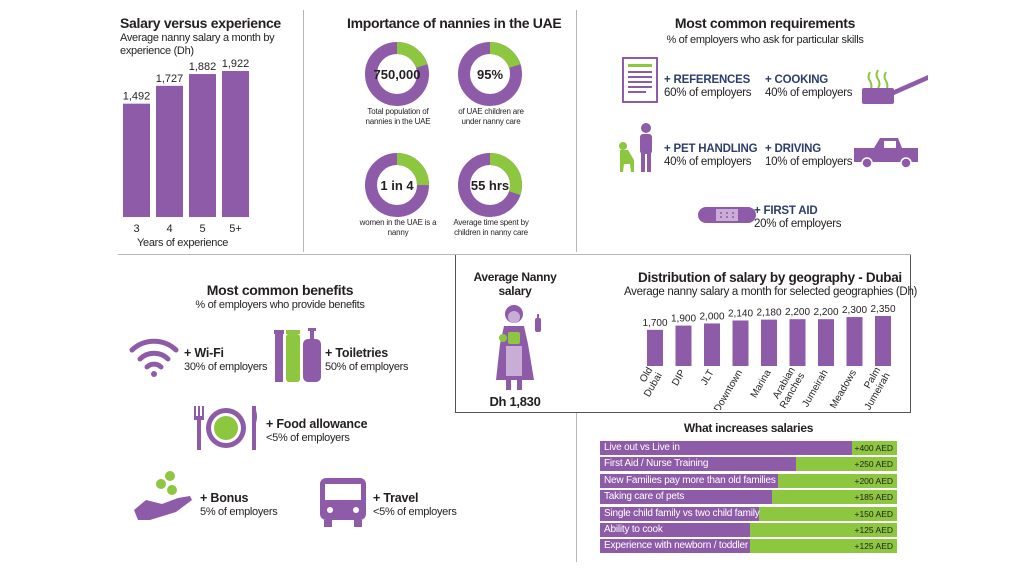 The image size is (1024, 576). Describe the element at coordinates (798, 224) in the screenshot. I see `req-firstaid-sub: 20% of employers` at that location.